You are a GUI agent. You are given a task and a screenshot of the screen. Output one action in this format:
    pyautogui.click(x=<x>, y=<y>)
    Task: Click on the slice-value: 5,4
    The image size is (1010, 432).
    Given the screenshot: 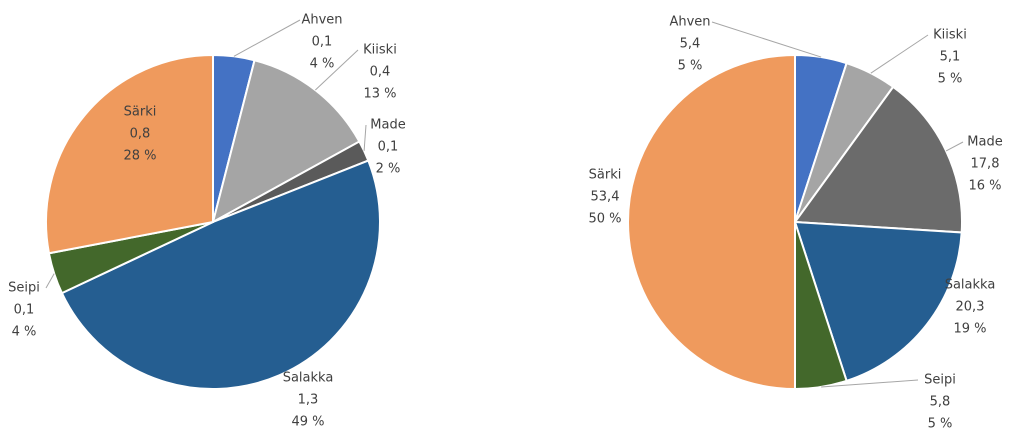 What is the action you would take?
    pyautogui.click(x=690, y=44)
    